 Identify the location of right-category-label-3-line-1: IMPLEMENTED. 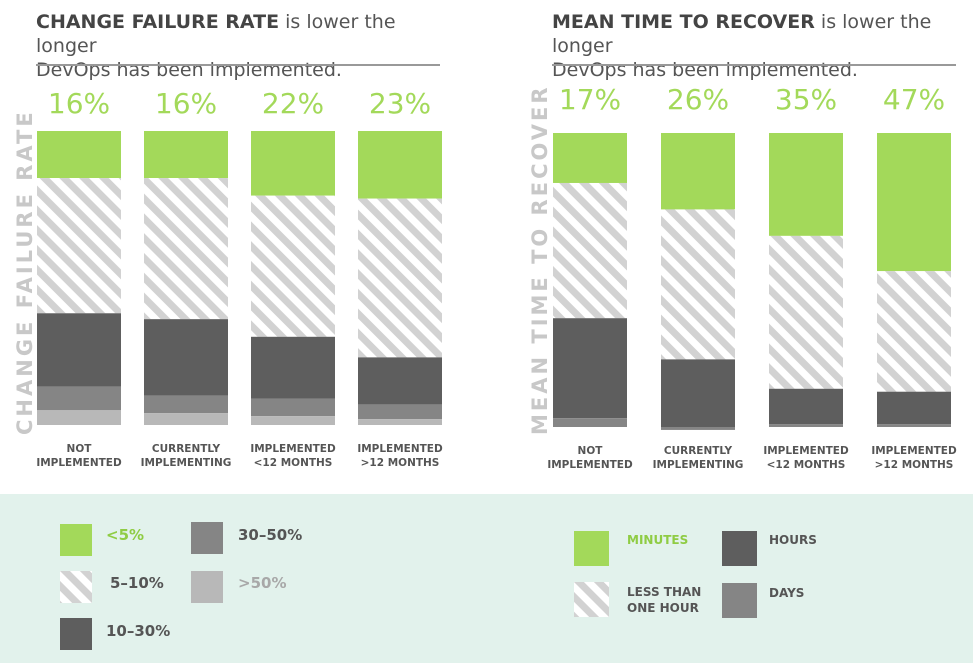
(806, 451).